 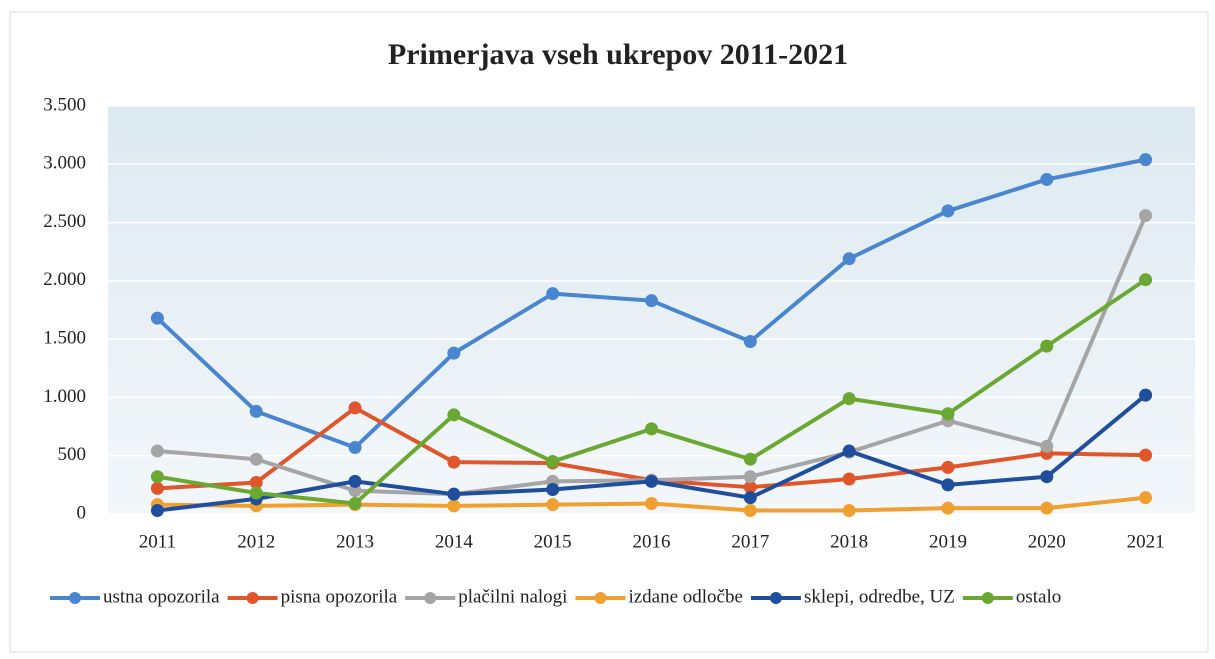 I want to click on y-tick-label: 2.000, so click(x=64, y=279).